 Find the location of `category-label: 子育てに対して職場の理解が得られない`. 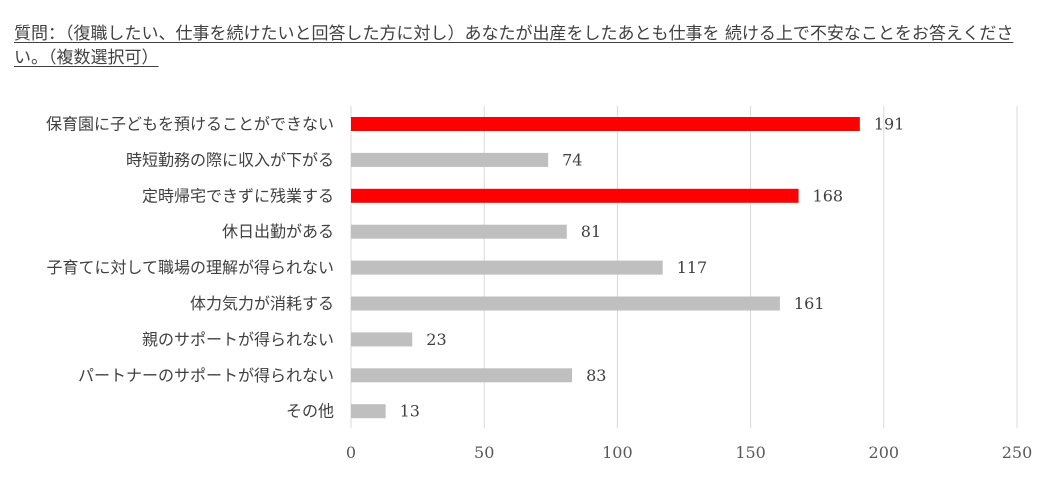

category-label: 子育てに対して職場の理解が得られない is located at coordinates (190, 267).